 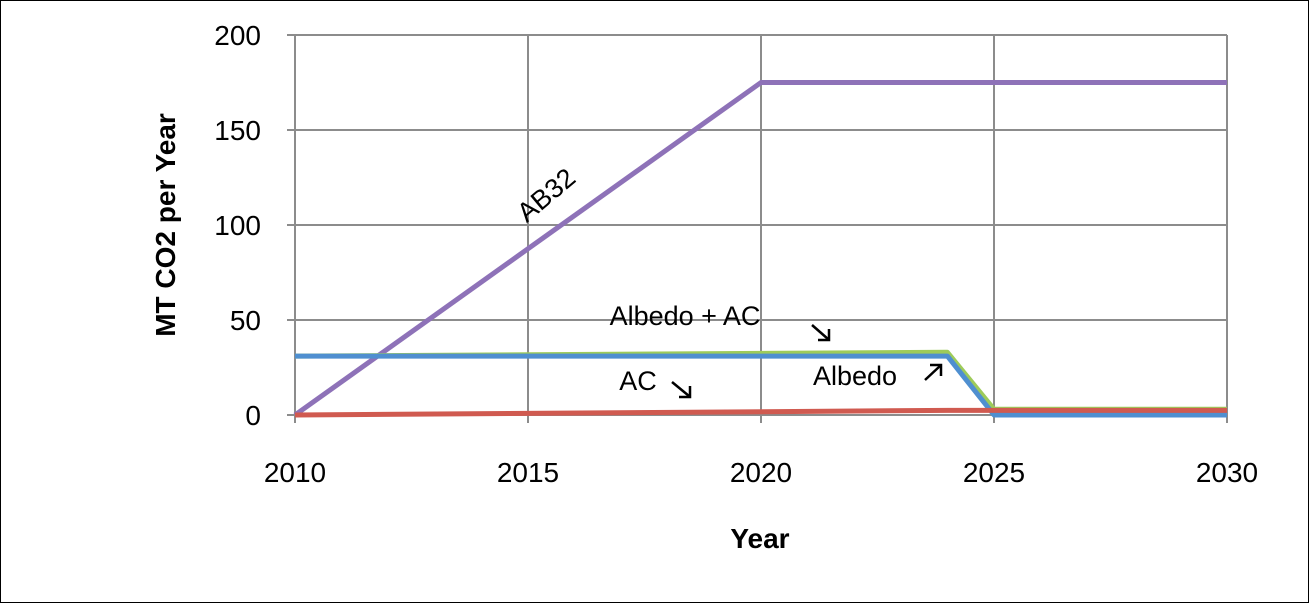 What do you see at coordinates (237, 225) in the screenshot?
I see `y-tick-label: 100` at bounding box center [237, 225].